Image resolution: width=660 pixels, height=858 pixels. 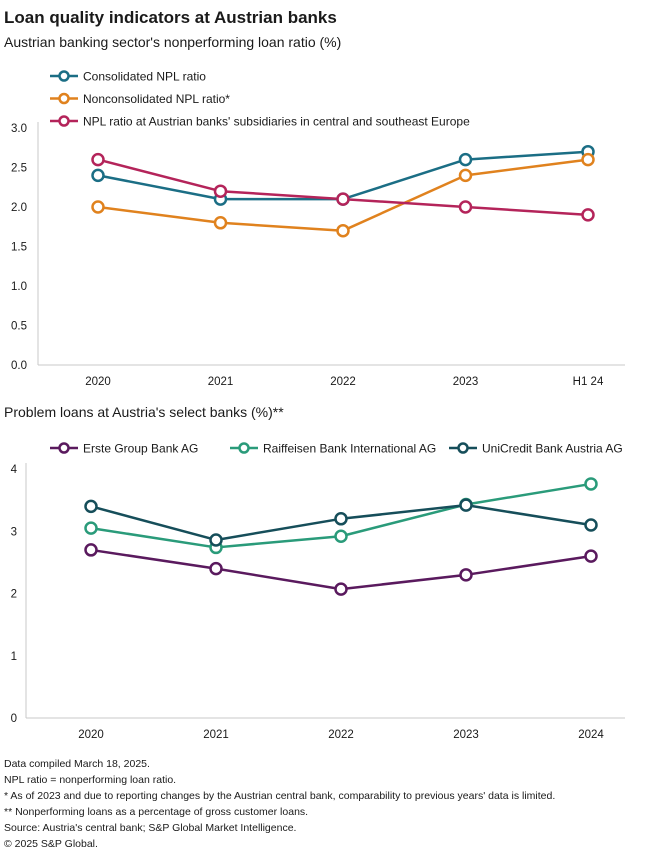 I want to click on footnote-npl-definition: NPL ratio = nonperforming loan ratio., so click(x=90, y=780).